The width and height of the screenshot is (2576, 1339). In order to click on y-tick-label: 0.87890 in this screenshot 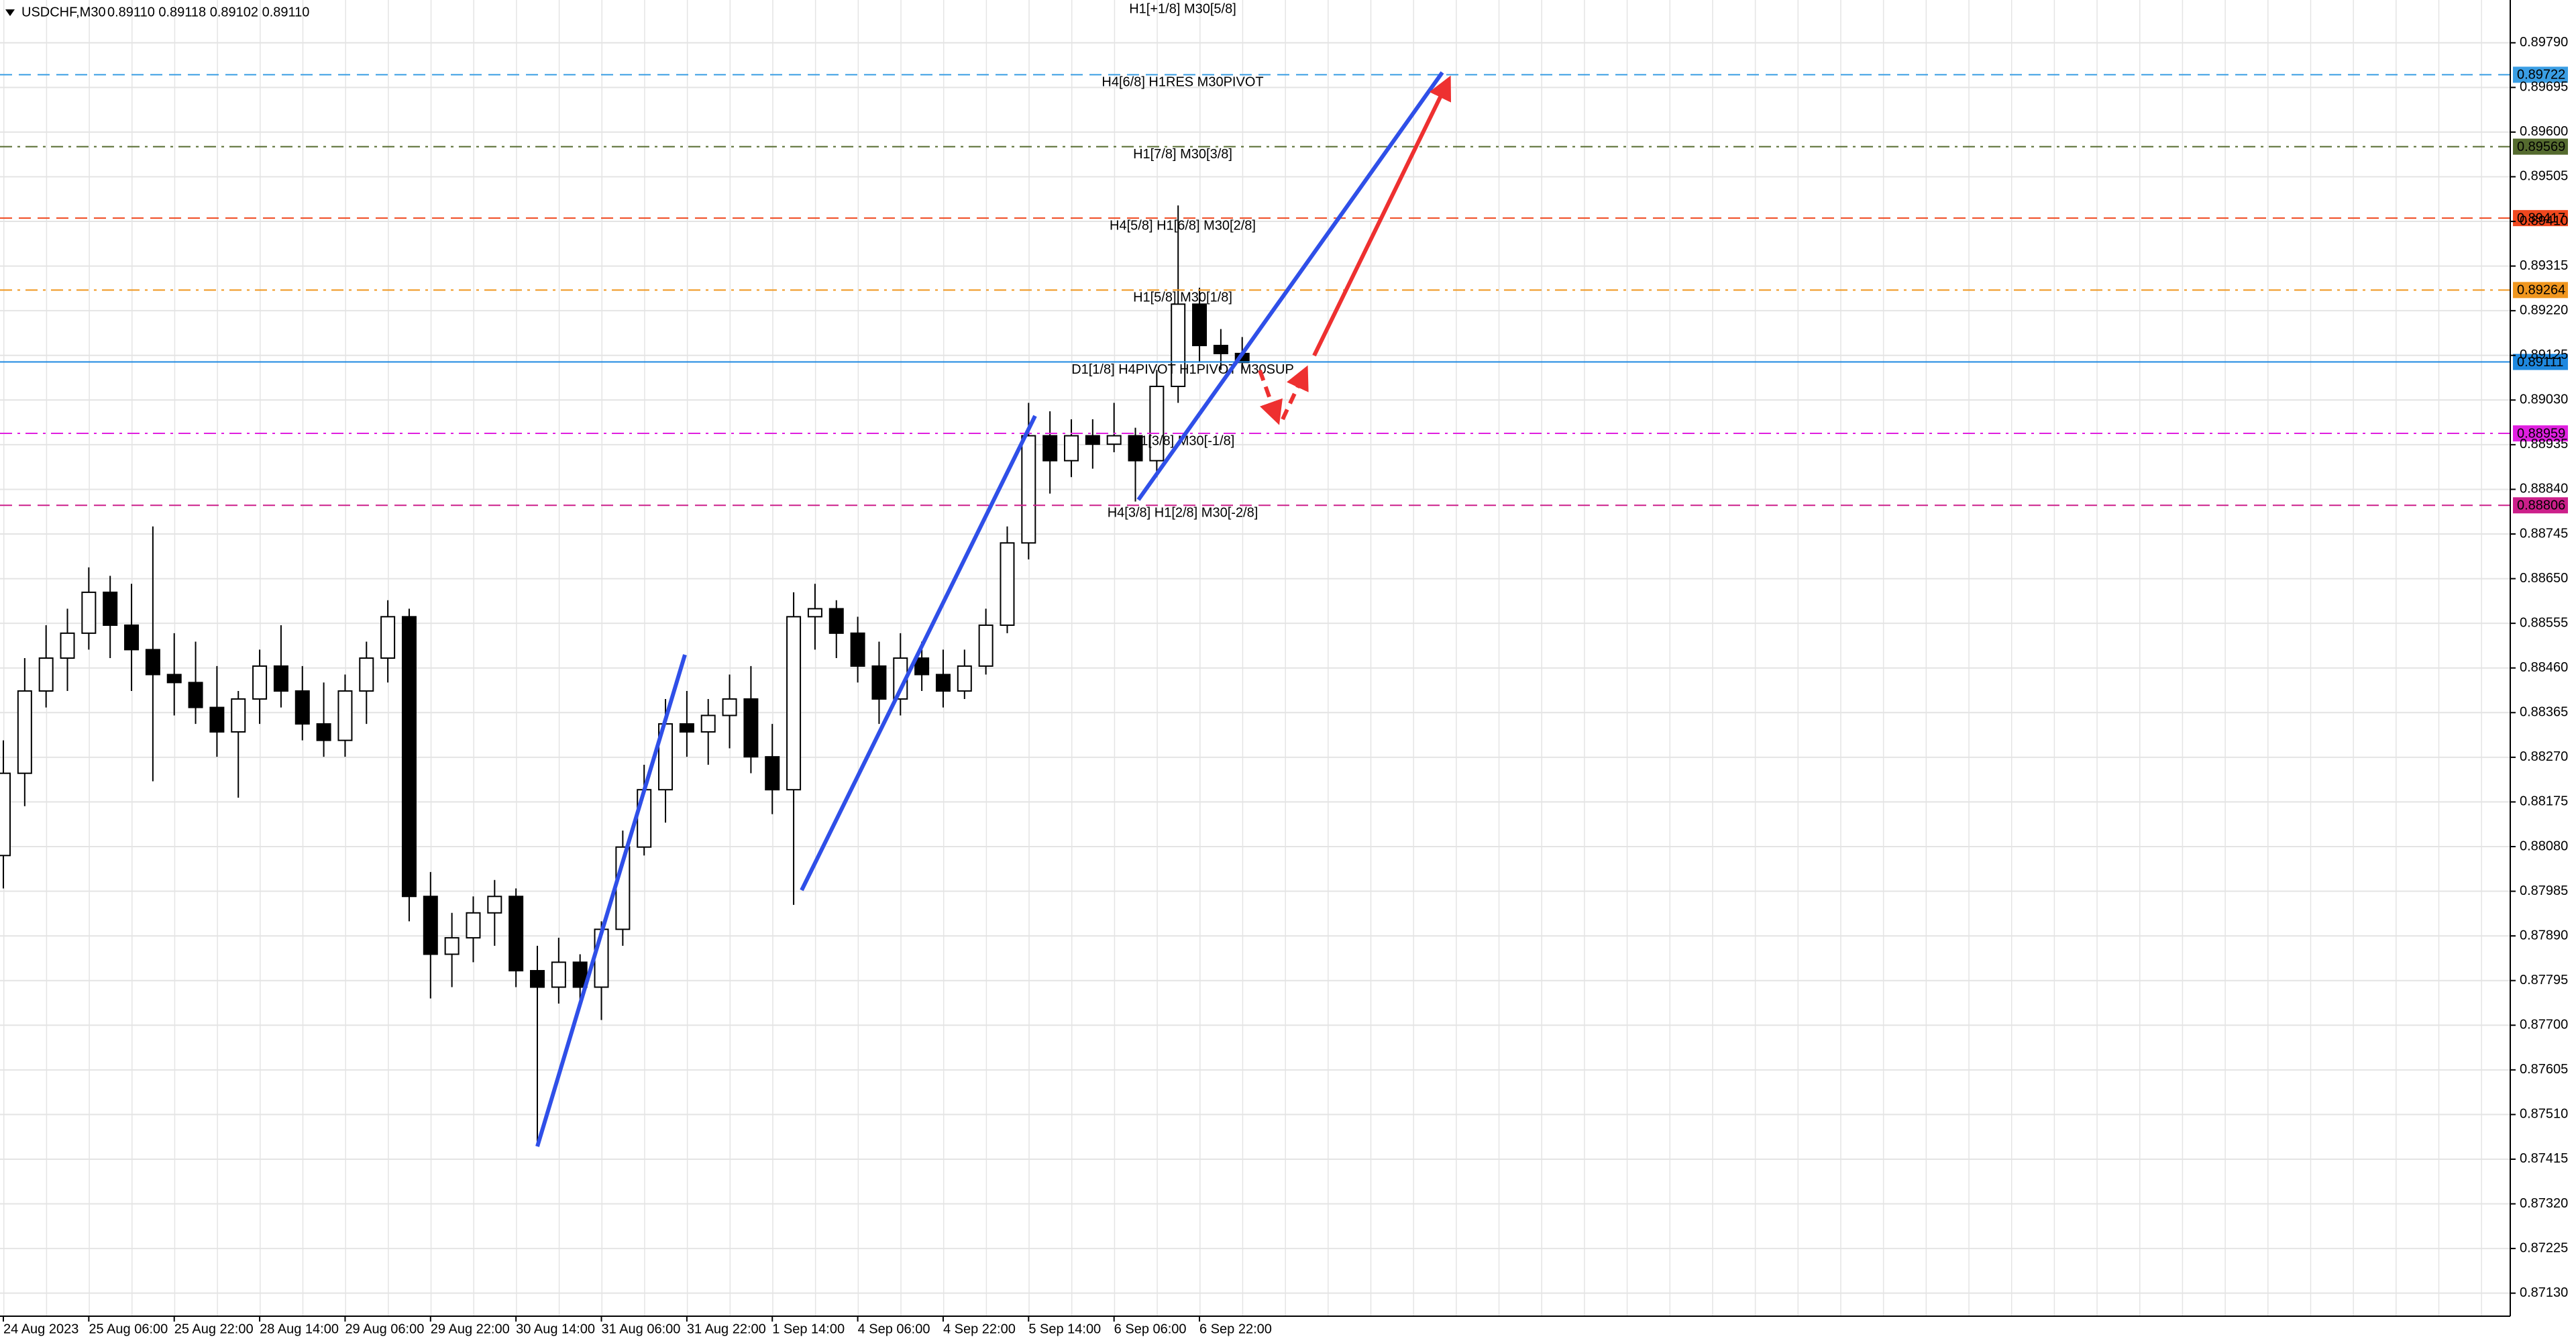, I will do `click(2544, 935)`.